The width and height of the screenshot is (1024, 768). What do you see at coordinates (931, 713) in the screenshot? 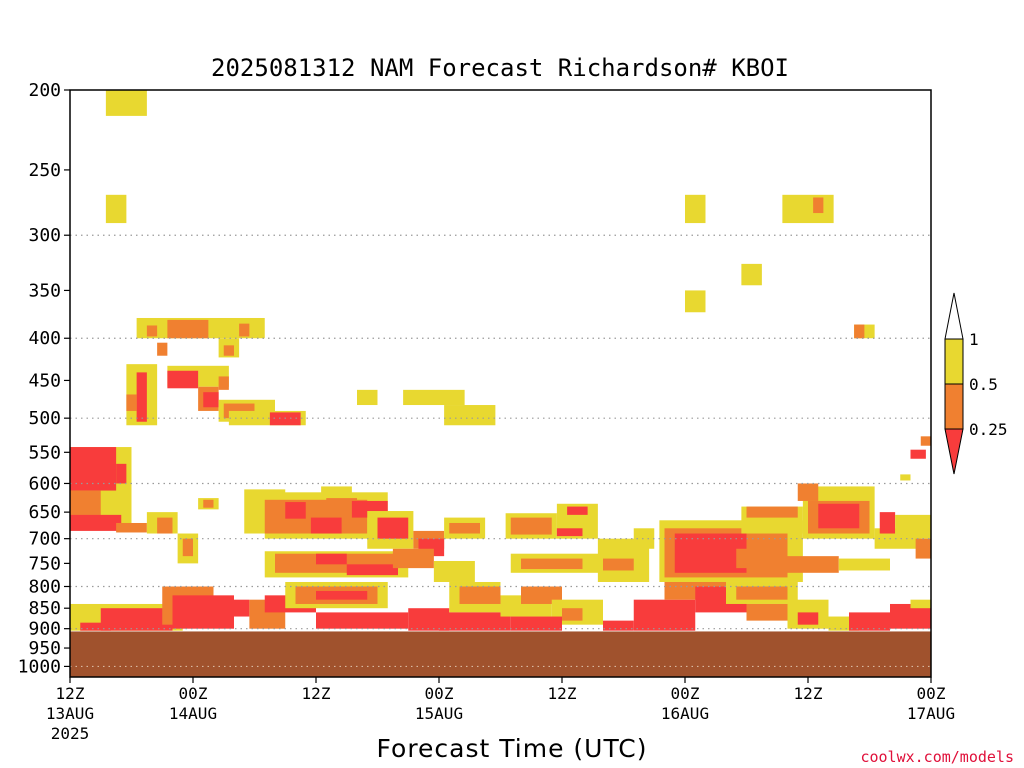
I see `x-tick-date-7: 17AUG` at bounding box center [931, 713].